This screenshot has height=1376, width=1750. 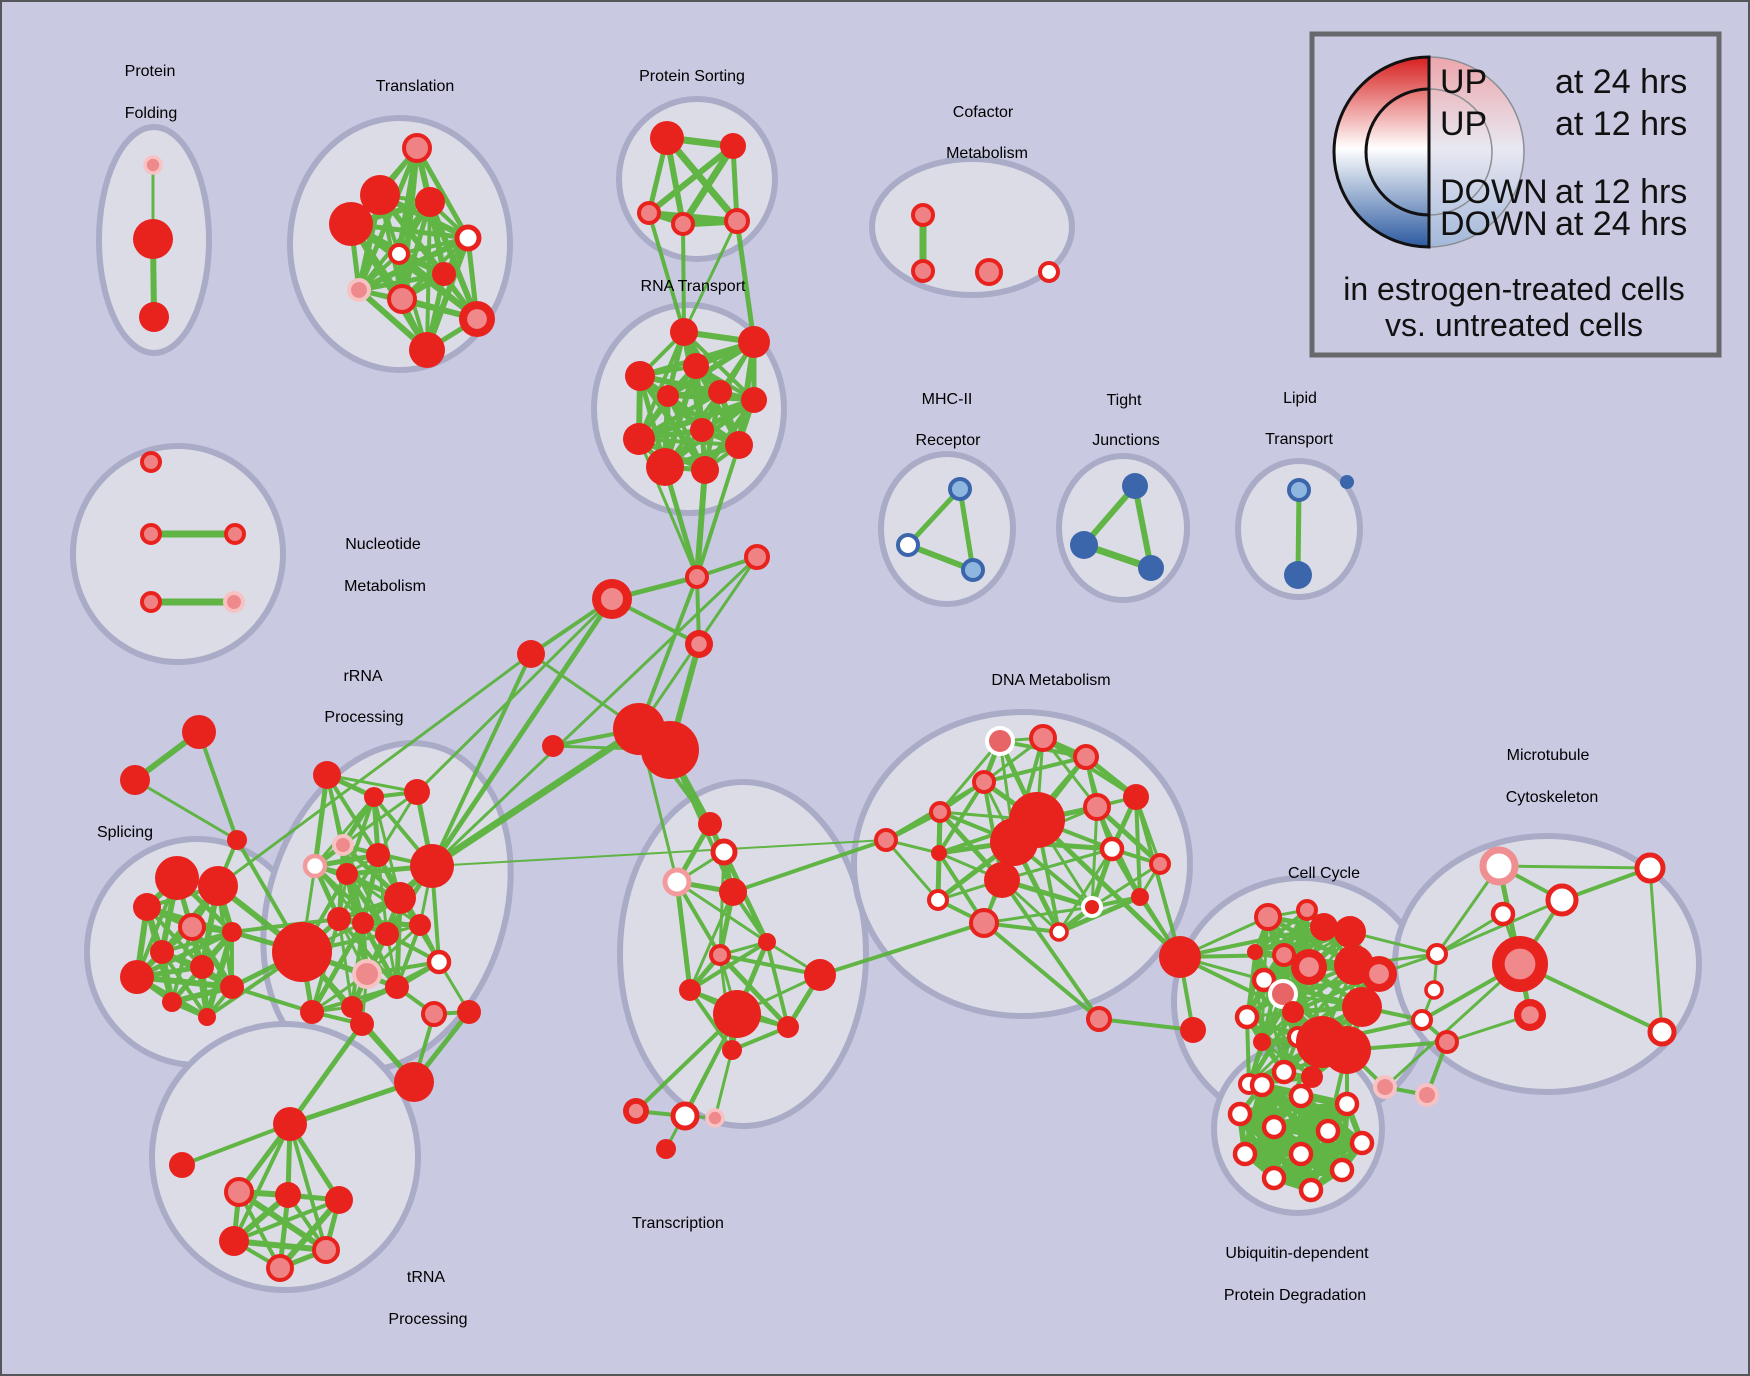 I want to click on node-113-inner, so click(x=636, y=1111).